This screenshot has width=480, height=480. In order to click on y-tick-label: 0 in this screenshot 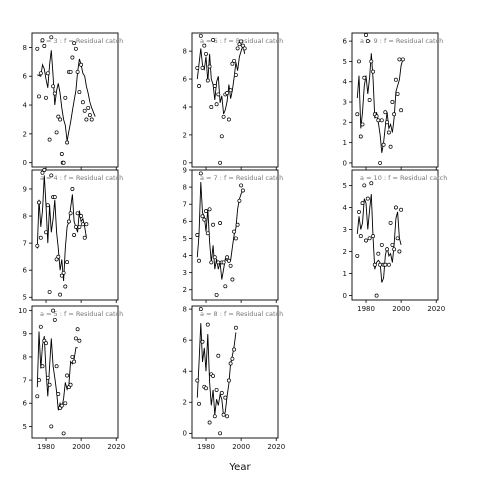, I will do `click(345, 163)`.